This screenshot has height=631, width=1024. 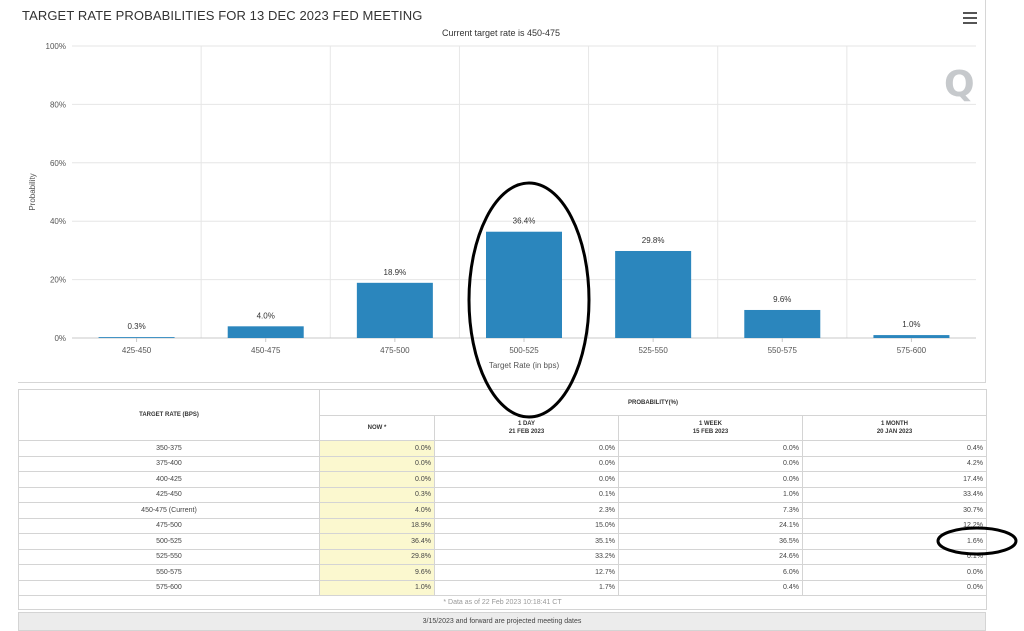 I want to click on cell-day: 33.2%, so click(x=526, y=556).